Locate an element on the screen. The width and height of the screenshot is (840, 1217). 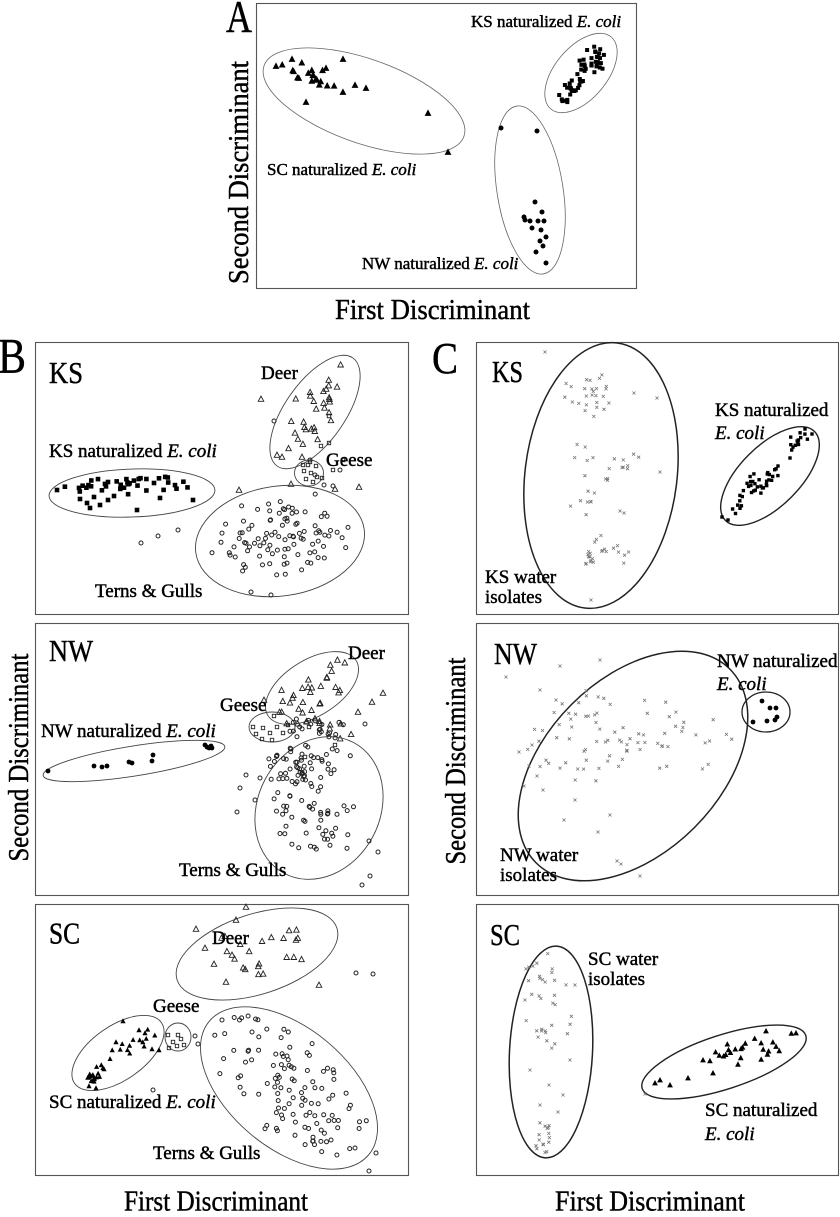
svg-text: KS water is located at coordinates (521, 577).